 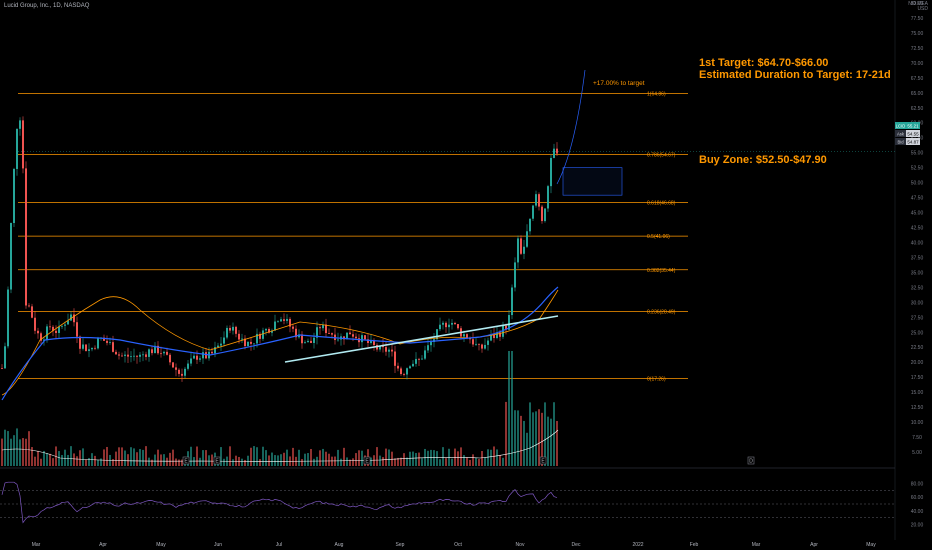 What do you see at coordinates (637, 545) in the screenshot?
I see `x-tick-label: 2022` at bounding box center [637, 545].